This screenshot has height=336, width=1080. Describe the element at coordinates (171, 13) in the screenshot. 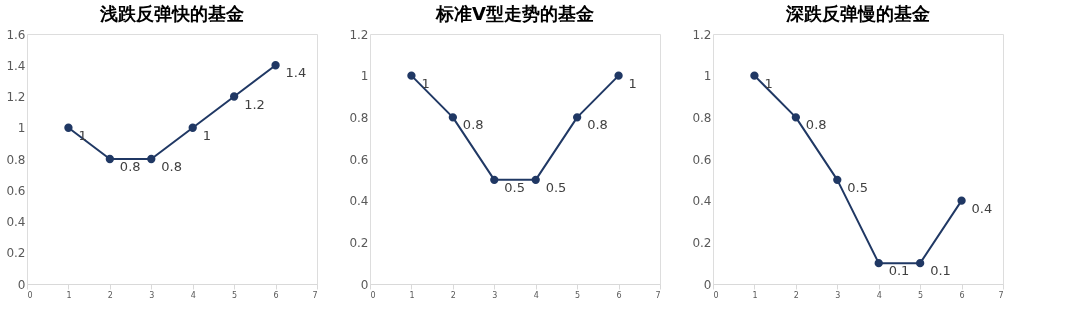

I see `chart-title: 浅跌反弹快的基金` at that location.